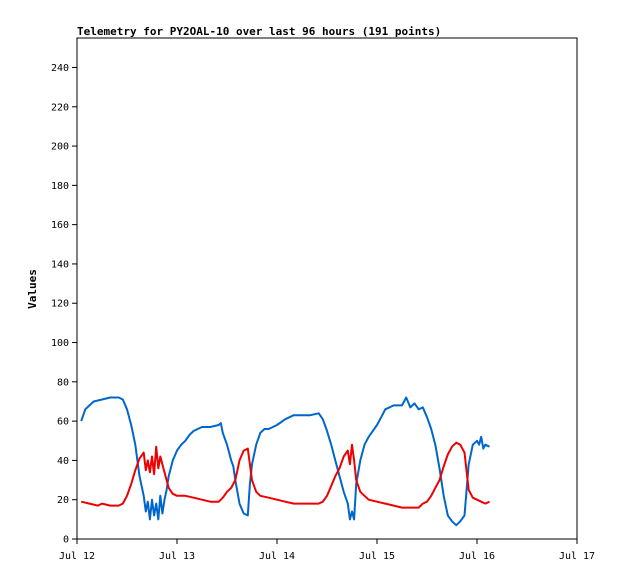 The image size is (618, 579). I want to click on y-tick-label: 80, so click(63, 382).